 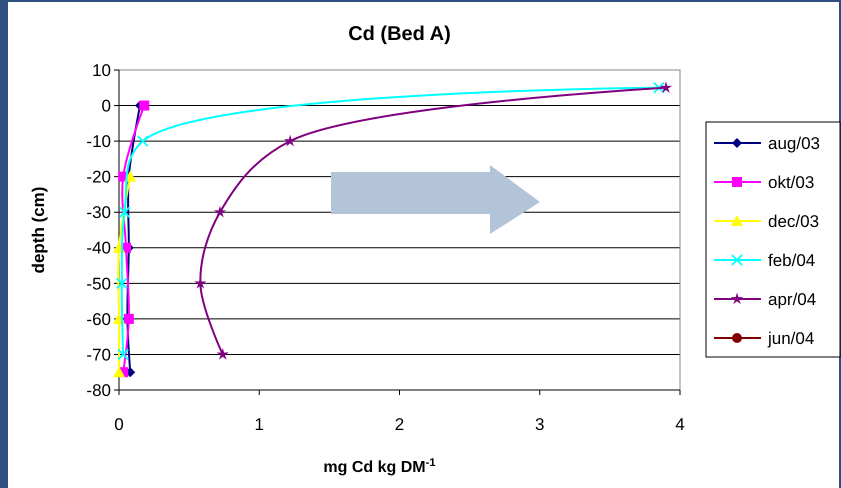 I want to click on y-tick-label: 10, so click(x=101, y=70).